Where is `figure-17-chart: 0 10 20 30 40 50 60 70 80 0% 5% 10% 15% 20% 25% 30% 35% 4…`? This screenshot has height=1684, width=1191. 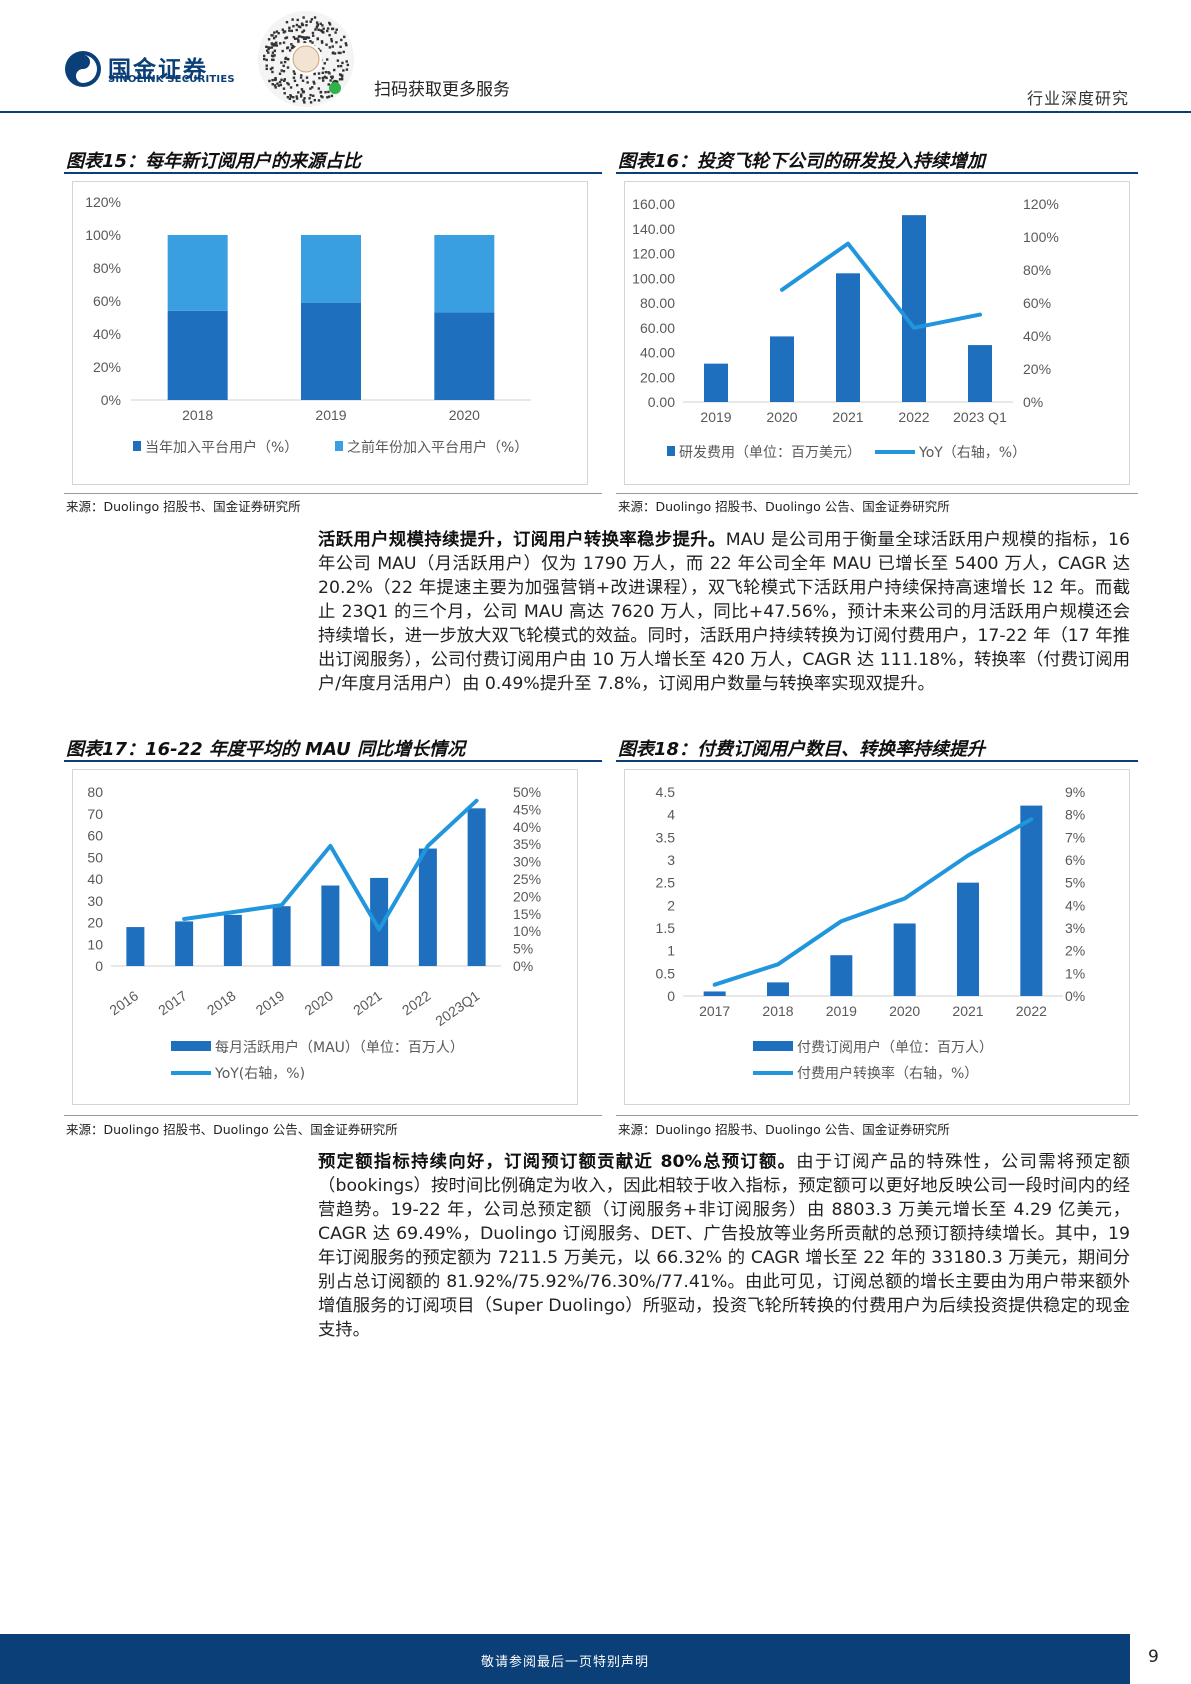 figure-17-chart: 0 10 20 30 40 50 60 70 80 0% 5% 10% 15% 20% 25% 30% 35% 4… is located at coordinates (325, 937).